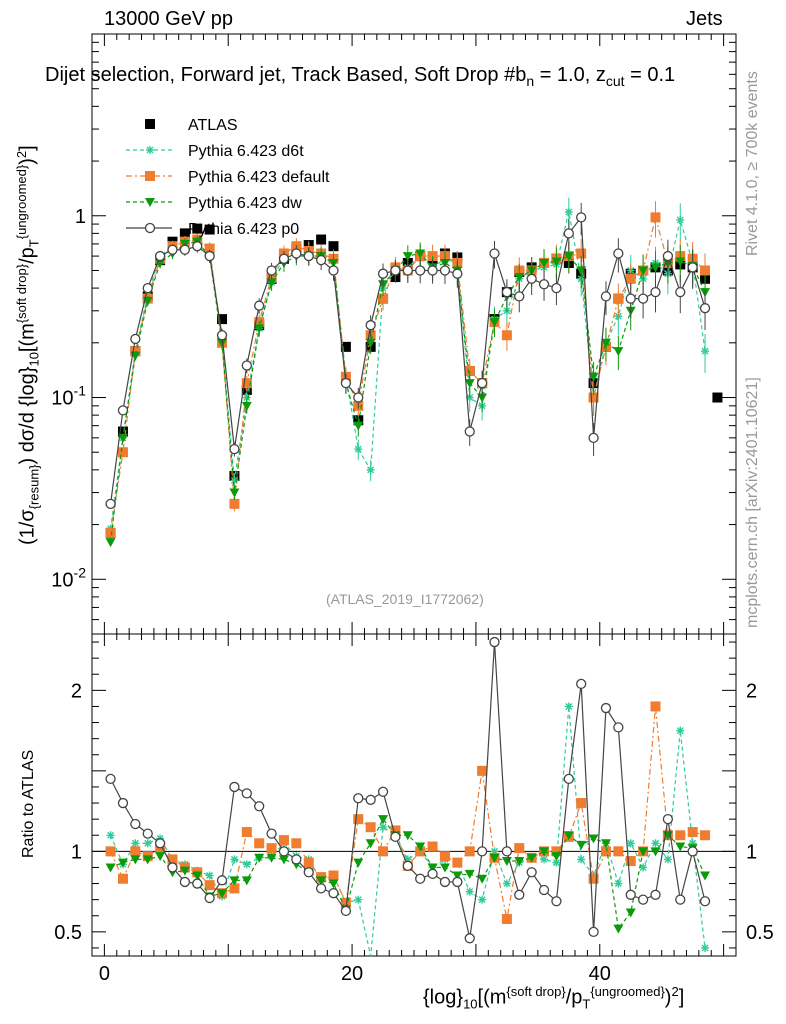 This screenshot has height=1024, width=786. What do you see at coordinates (243, 229) in the screenshot?
I see `legend-label: Pythia 6.423 p0` at bounding box center [243, 229].